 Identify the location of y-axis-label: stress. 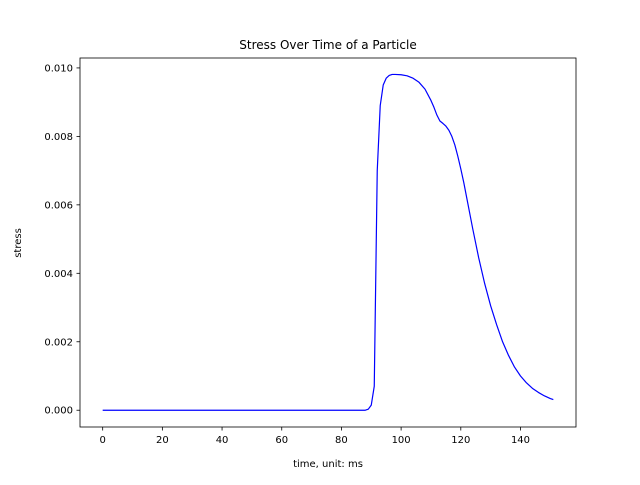
(18, 243).